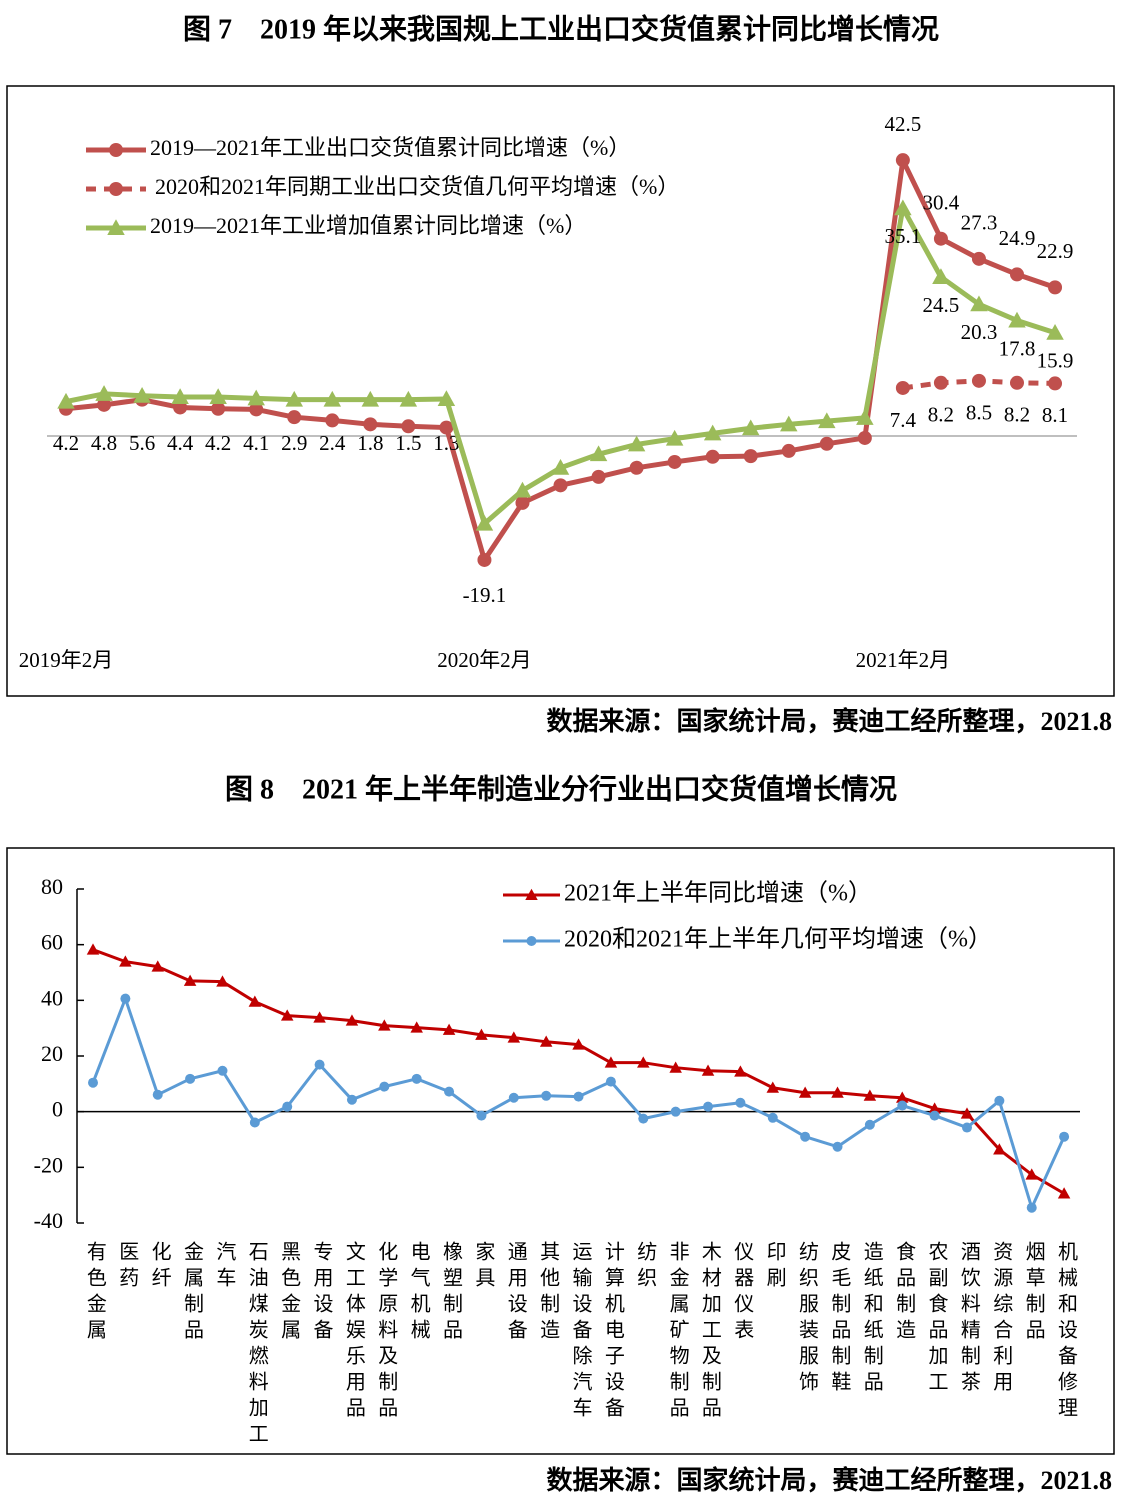 This screenshot has height=1509, width=1122. I want to click on data-label: 35.1, so click(903, 236).